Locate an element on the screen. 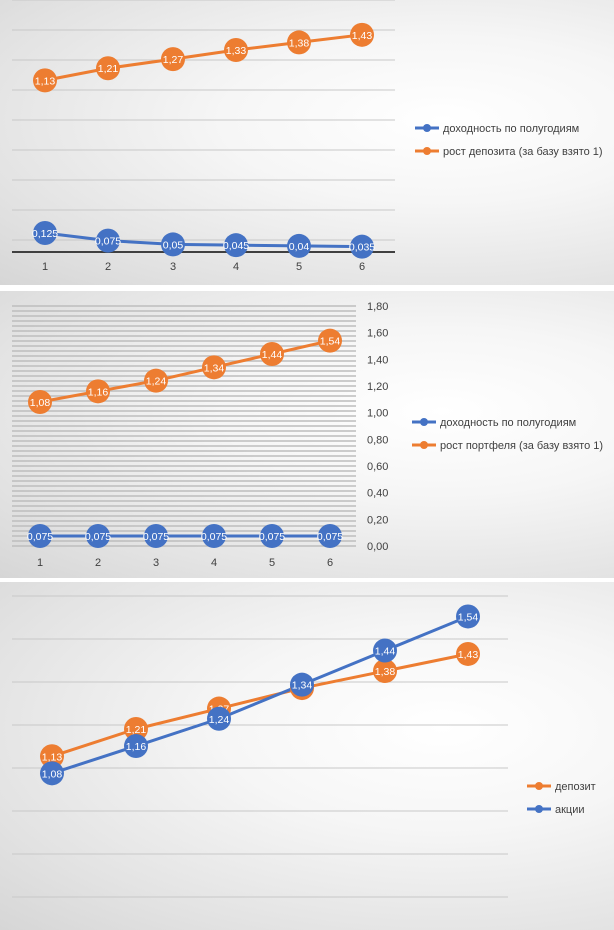 The height and width of the screenshot is (930, 614). chart-2-x-tick-label: 6 is located at coordinates (330, 563).